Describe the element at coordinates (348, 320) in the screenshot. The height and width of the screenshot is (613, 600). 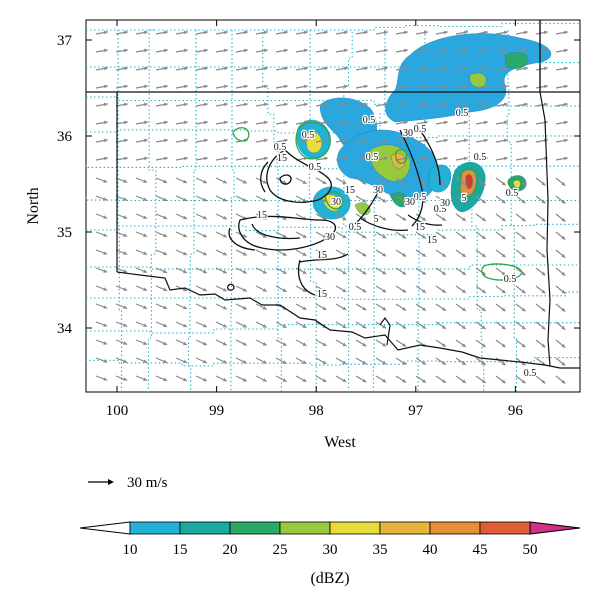
I see `state-boundary` at that location.